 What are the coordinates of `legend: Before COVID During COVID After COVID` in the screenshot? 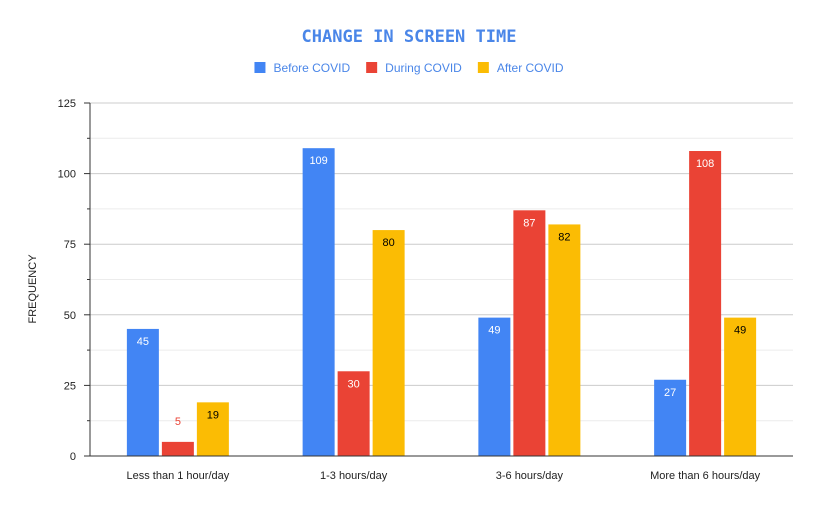 It's located at (409, 68).